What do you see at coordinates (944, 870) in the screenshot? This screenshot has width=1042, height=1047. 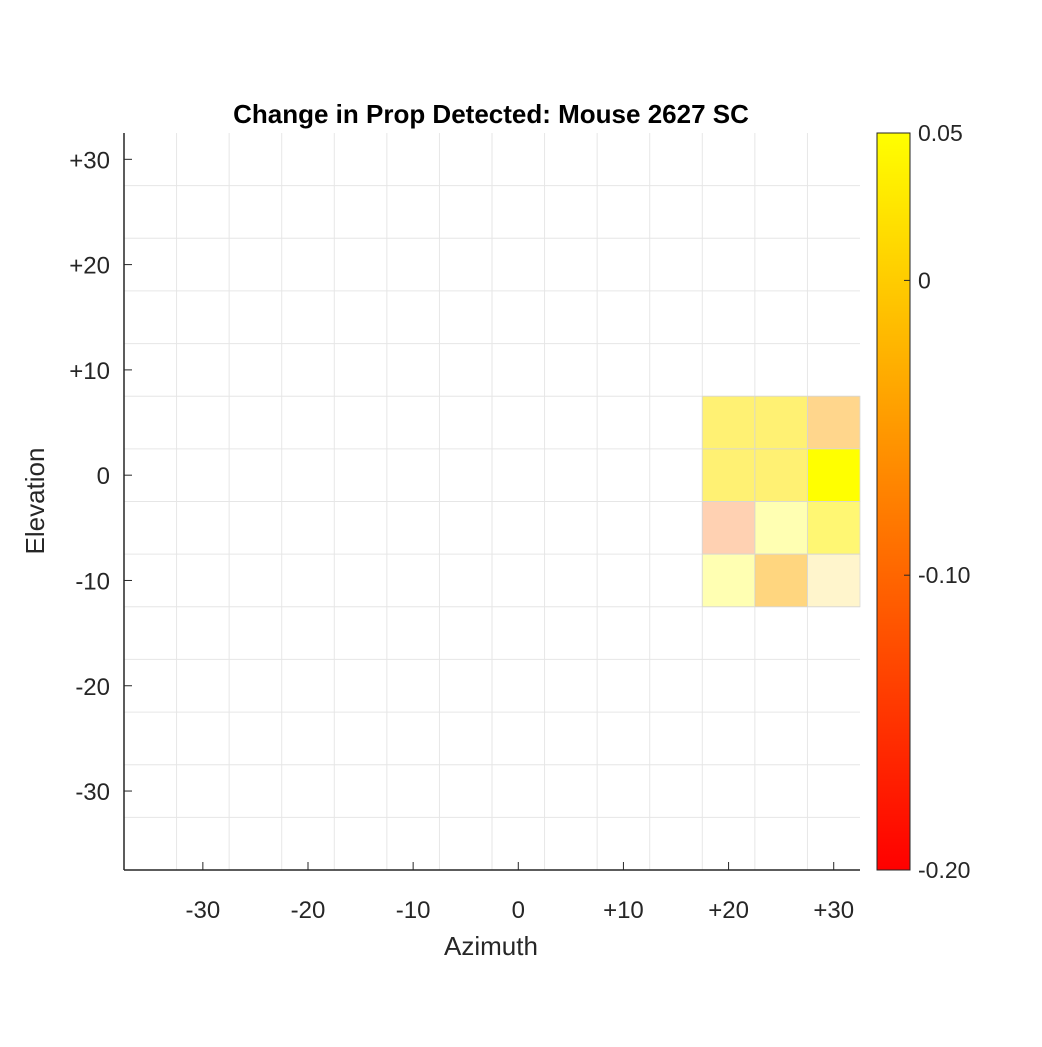 I see `colorbar-tick-label: -0.20` at bounding box center [944, 870].